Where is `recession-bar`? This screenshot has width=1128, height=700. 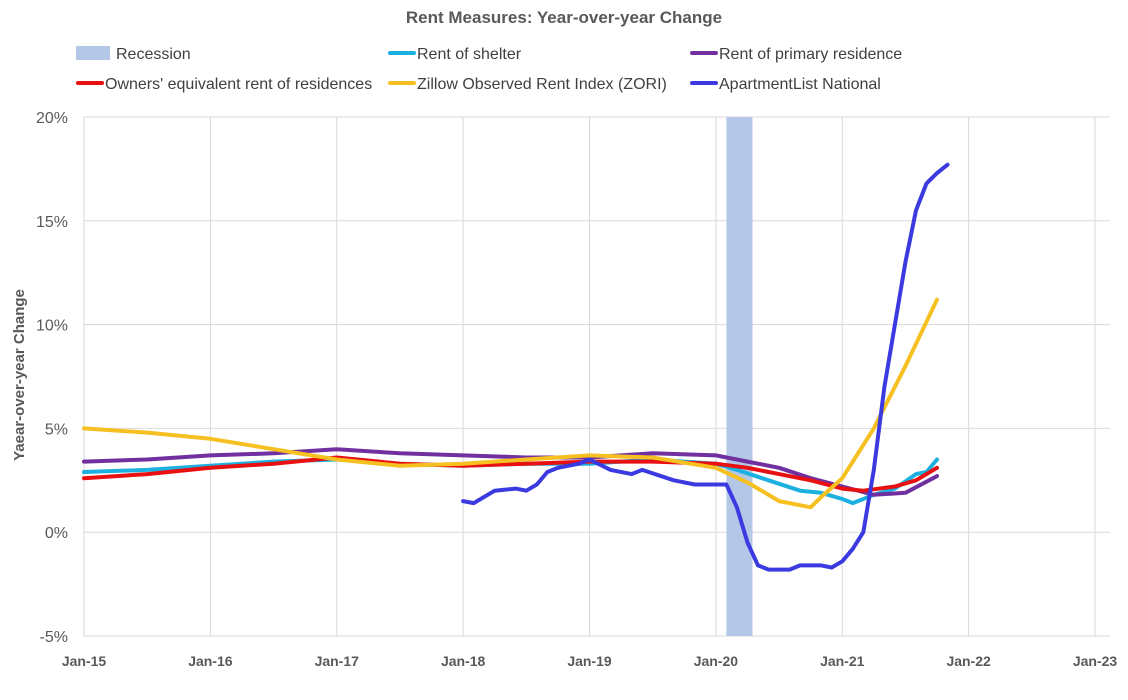 recession-bar is located at coordinates (739, 376).